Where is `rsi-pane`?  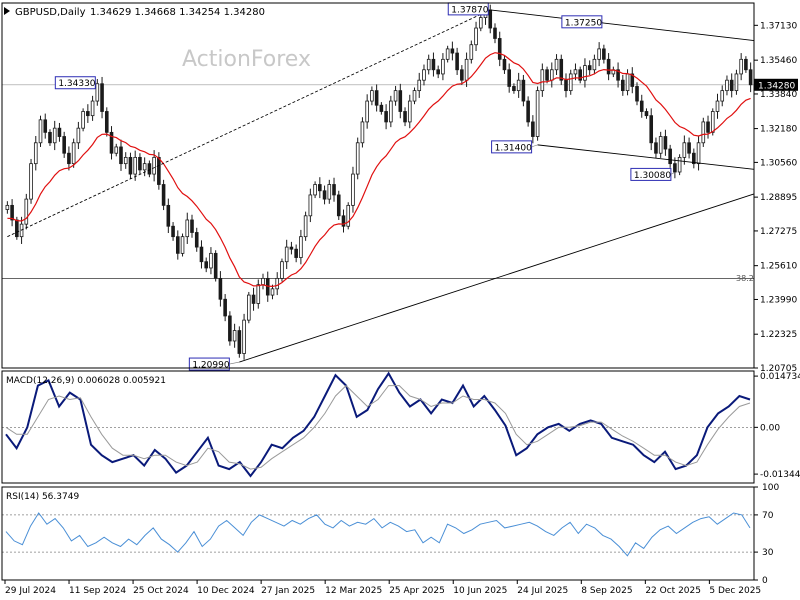 rsi-pane is located at coordinates (378, 534).